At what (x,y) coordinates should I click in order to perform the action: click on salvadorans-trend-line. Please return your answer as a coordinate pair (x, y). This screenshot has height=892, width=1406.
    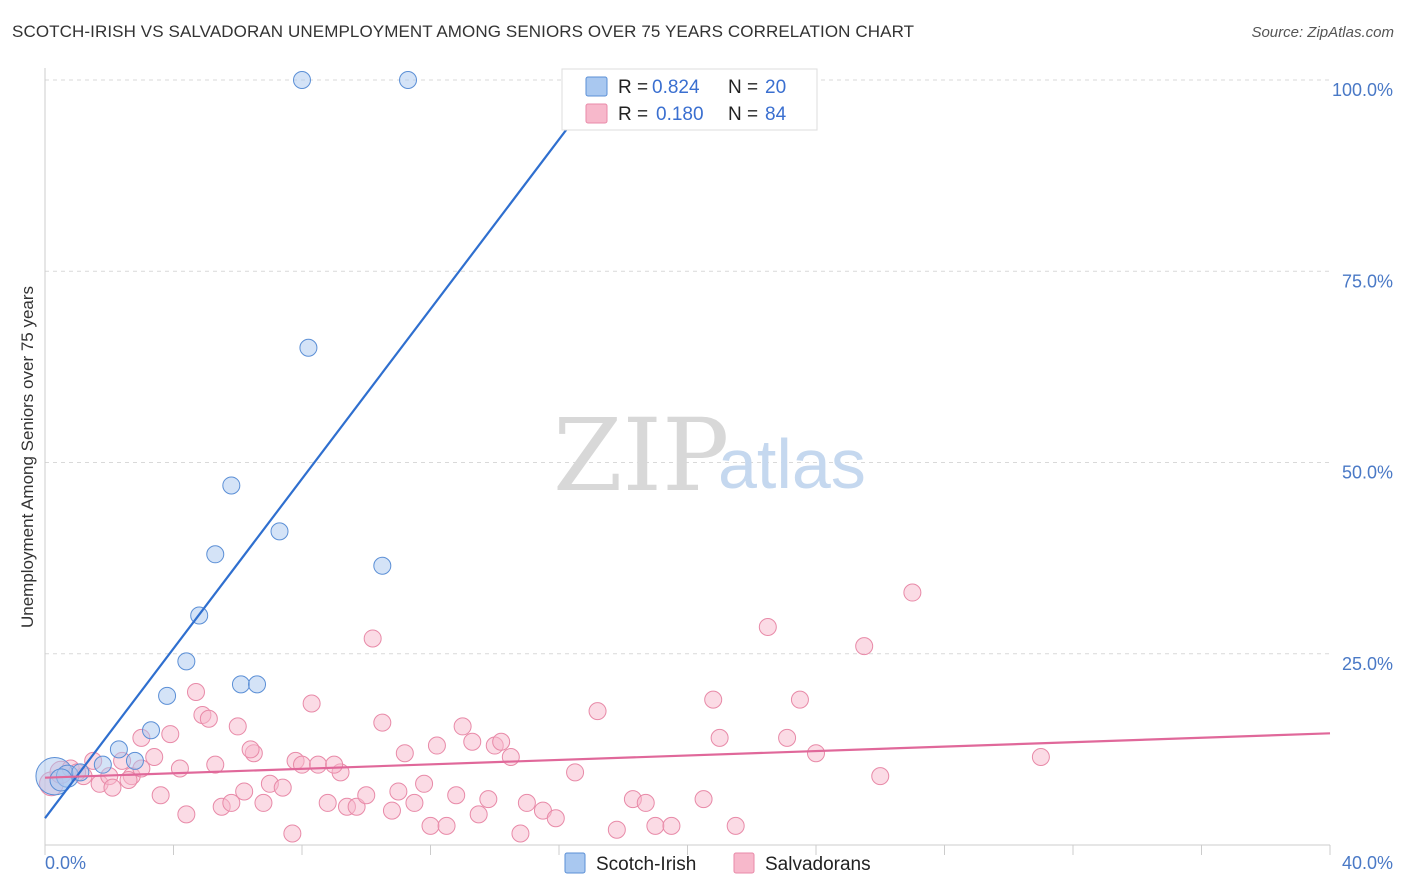
    Looking at the image, I should click on (687, 755).